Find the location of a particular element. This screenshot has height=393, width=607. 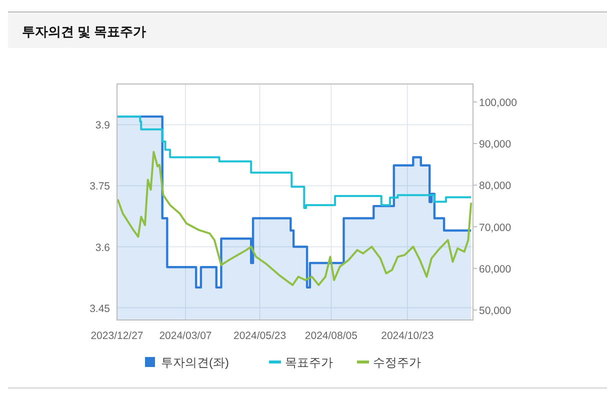

y-tick-label: 3.75 is located at coordinates (100, 186).